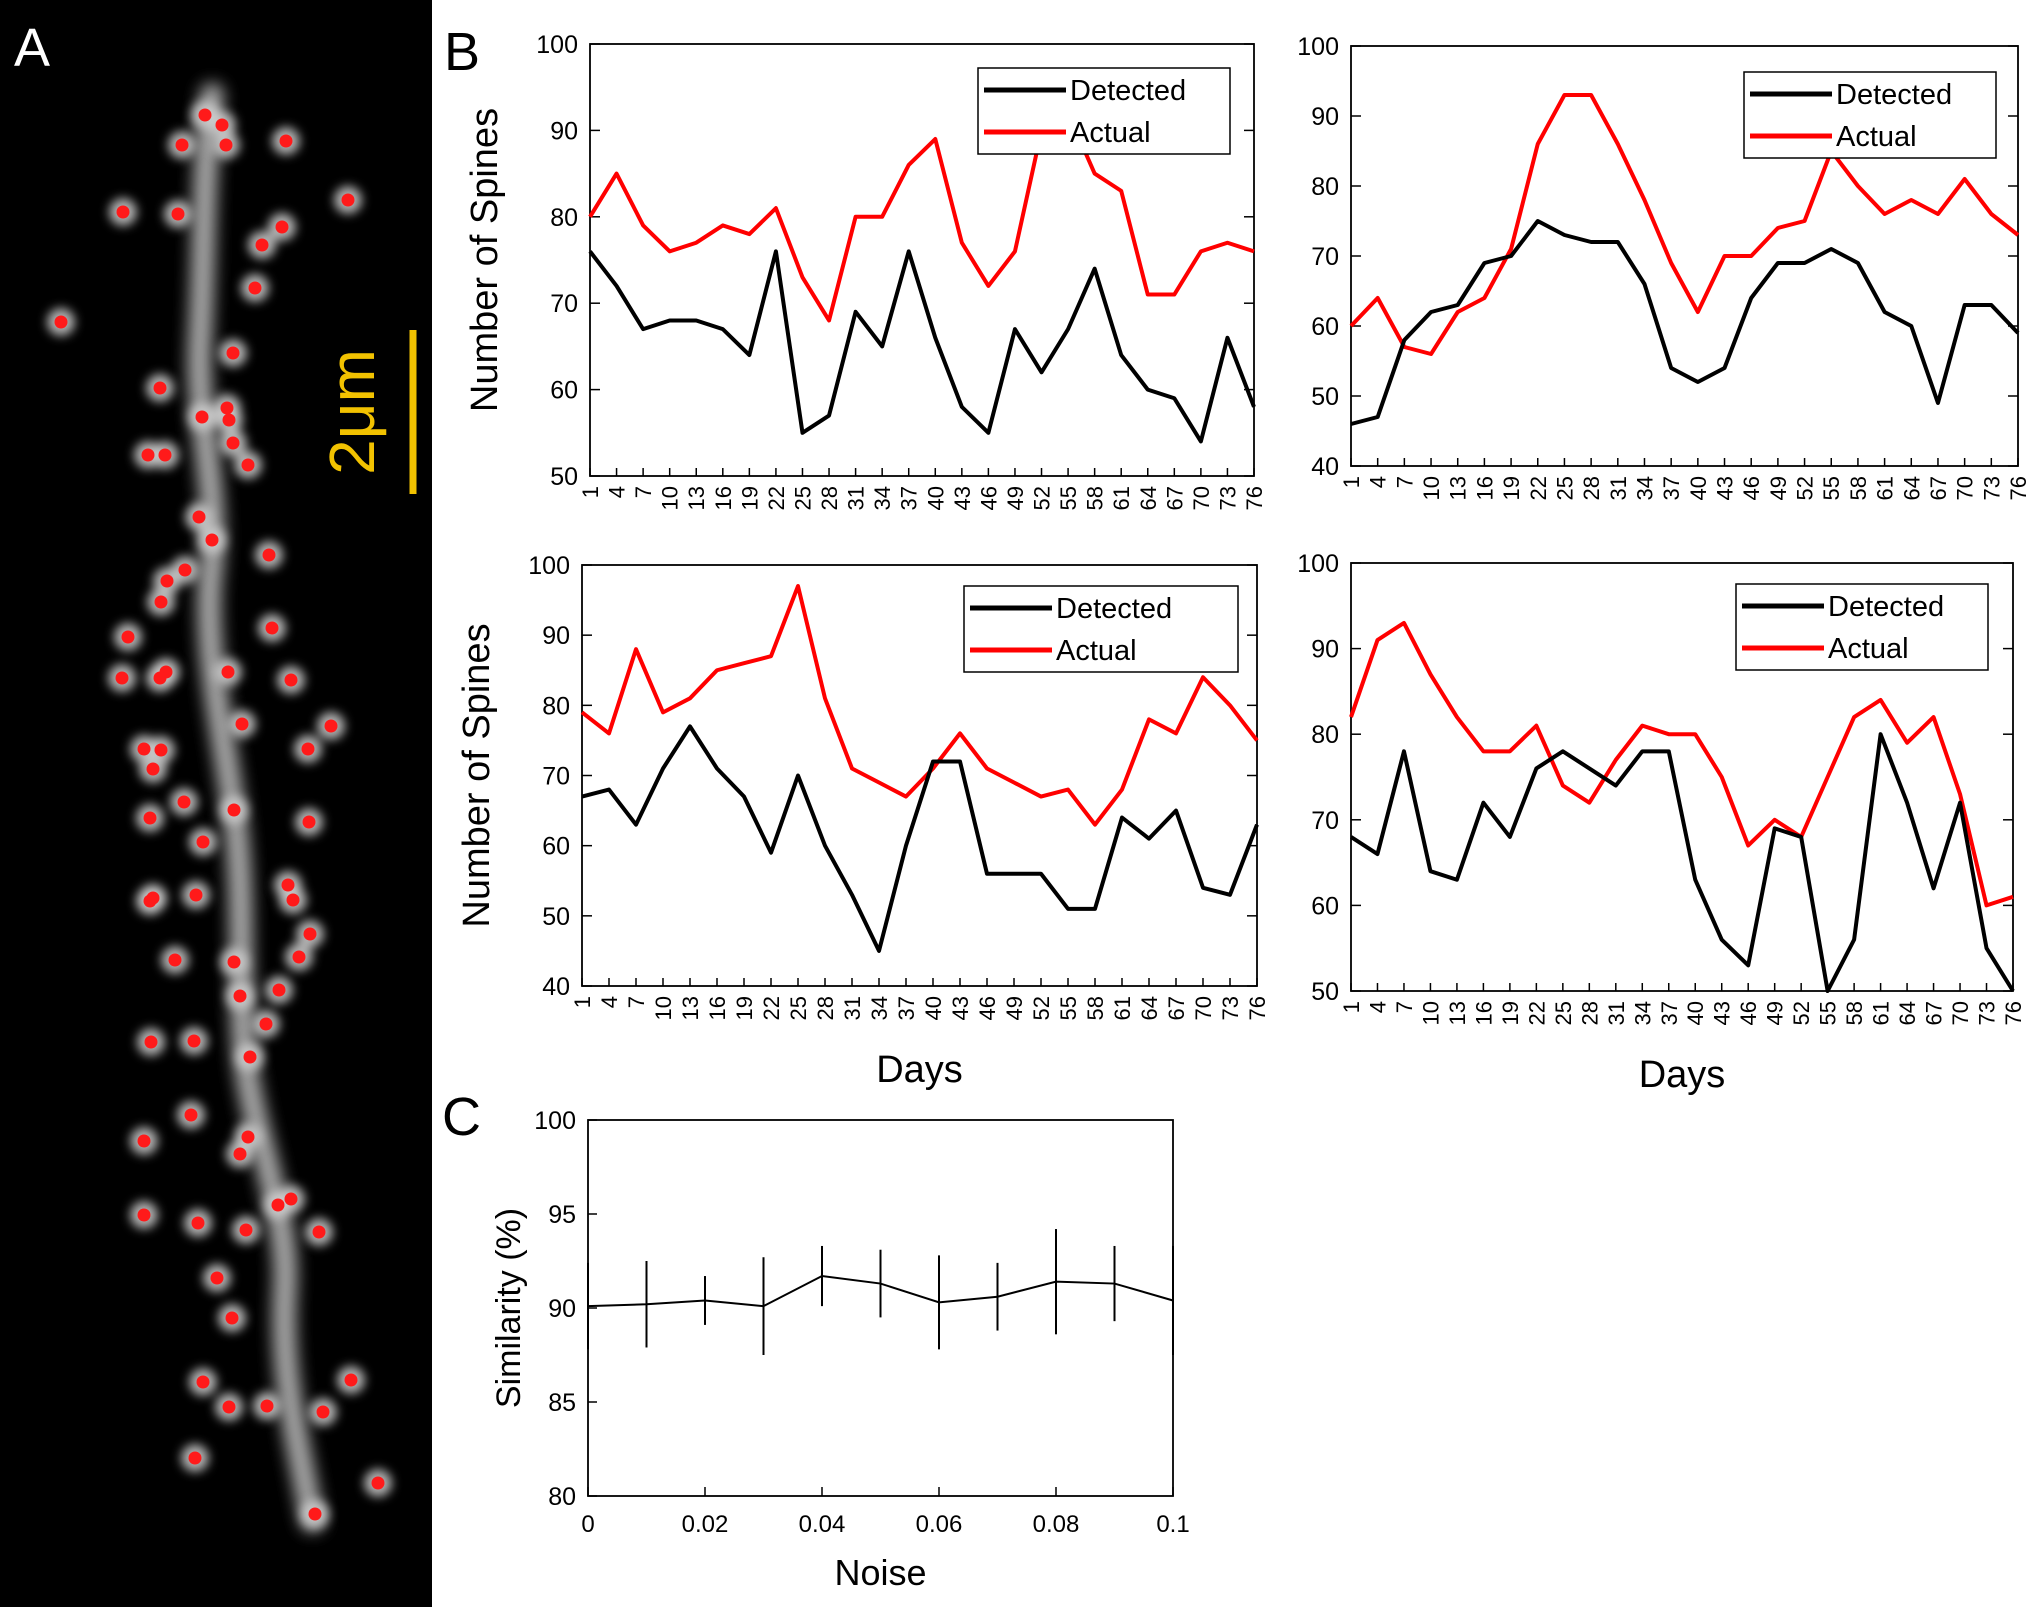 This screenshot has height=1607, width=2031. Describe the element at coordinates (1122, 1008) in the screenshot. I see `x-tick-label: 61` at that location.